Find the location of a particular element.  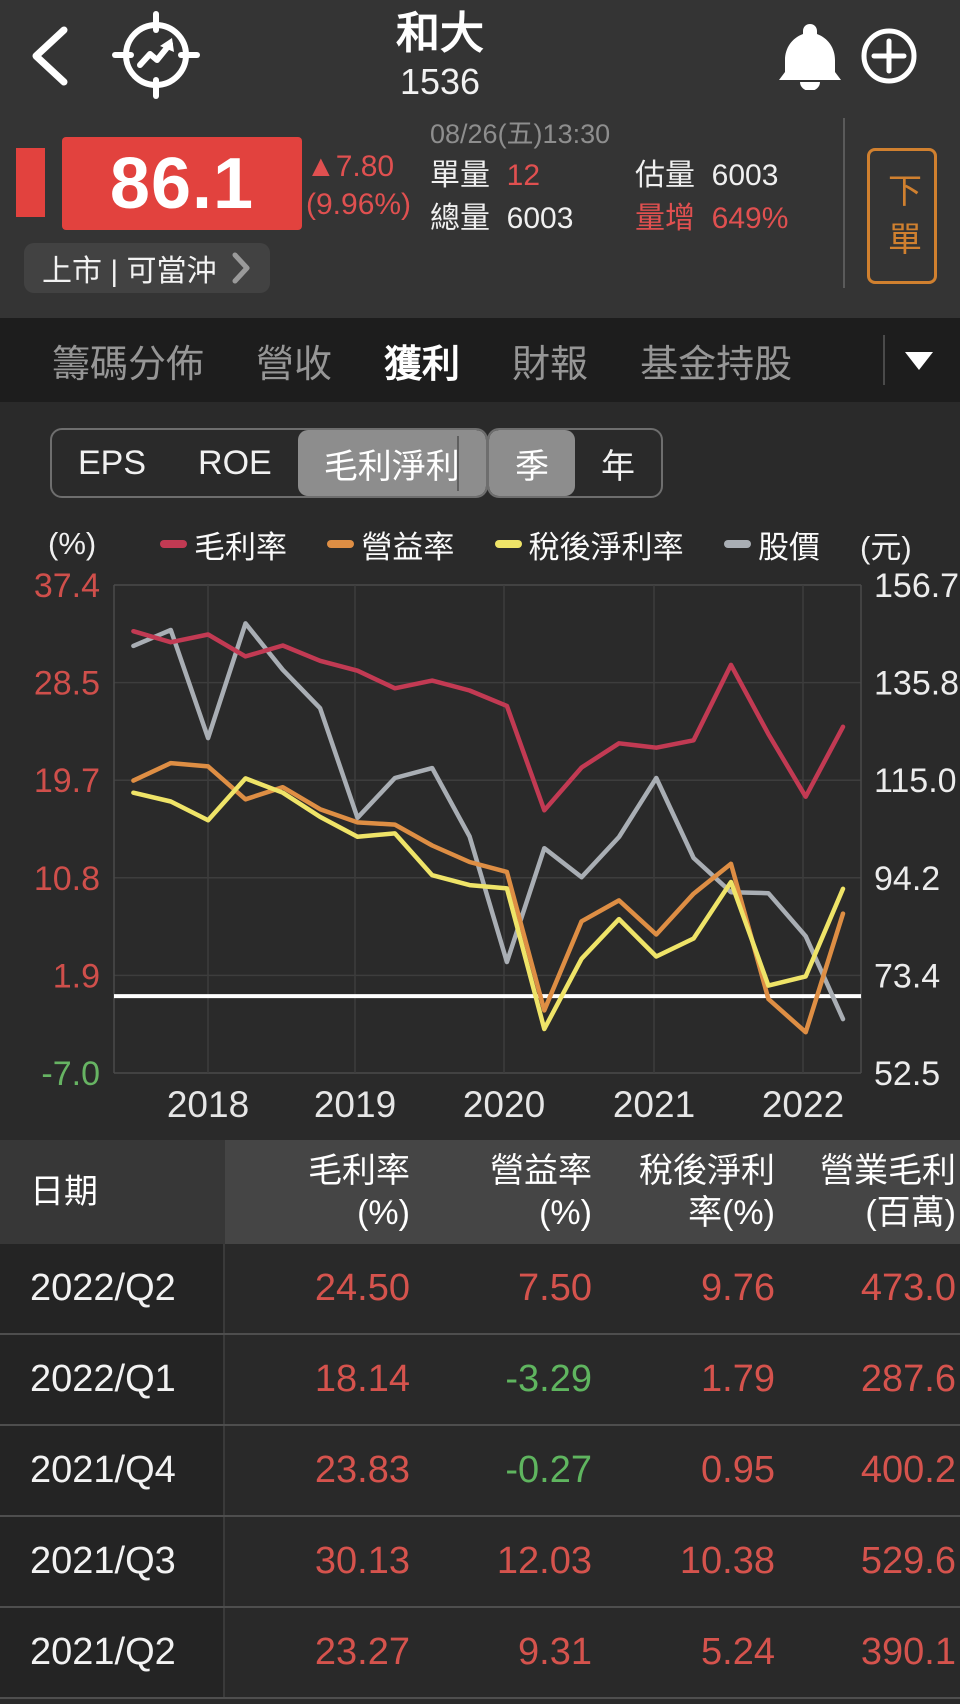

legend-item-股價: 股價 is located at coordinates (771, 544).